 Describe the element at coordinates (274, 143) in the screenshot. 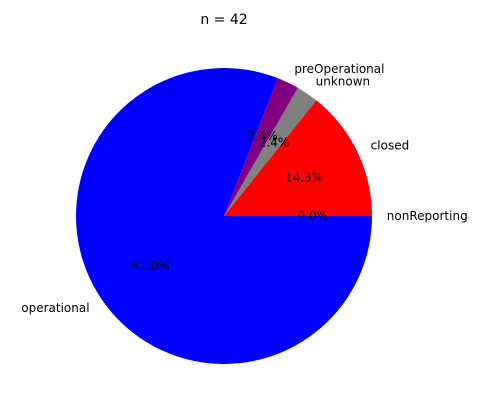

I see `pie-percent-unknown: 2.4%` at that location.